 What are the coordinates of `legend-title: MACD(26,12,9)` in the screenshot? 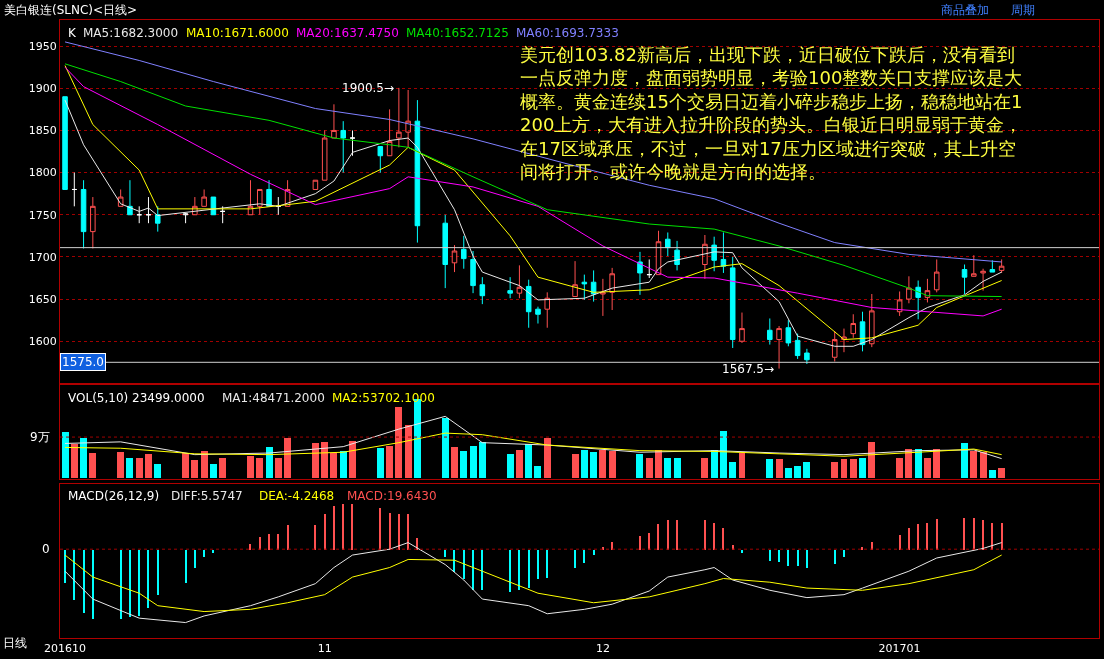 It's located at (114, 496).